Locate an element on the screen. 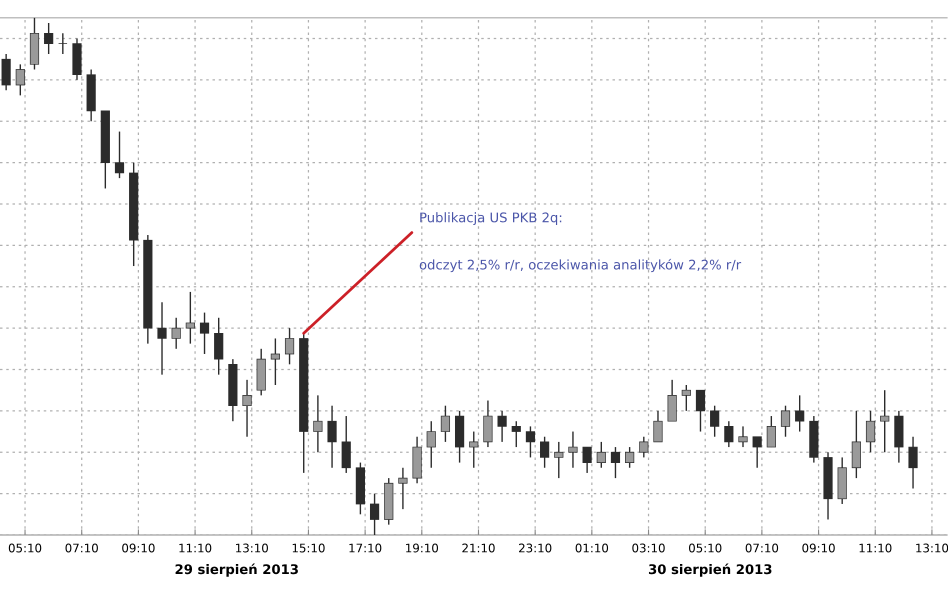 The image size is (948, 593). x-tick-label: 21:10 is located at coordinates (478, 548).